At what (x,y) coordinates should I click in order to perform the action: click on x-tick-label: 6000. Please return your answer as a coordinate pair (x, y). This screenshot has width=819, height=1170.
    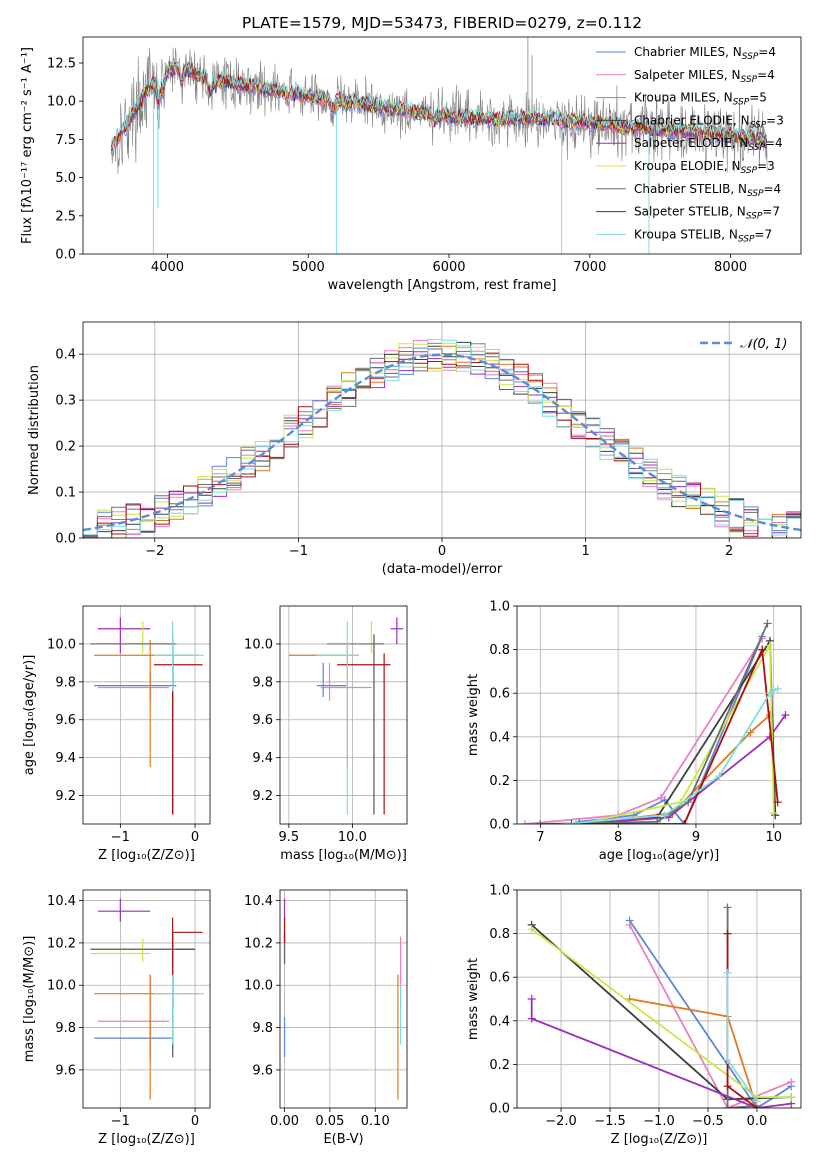
    Looking at the image, I should click on (448, 267).